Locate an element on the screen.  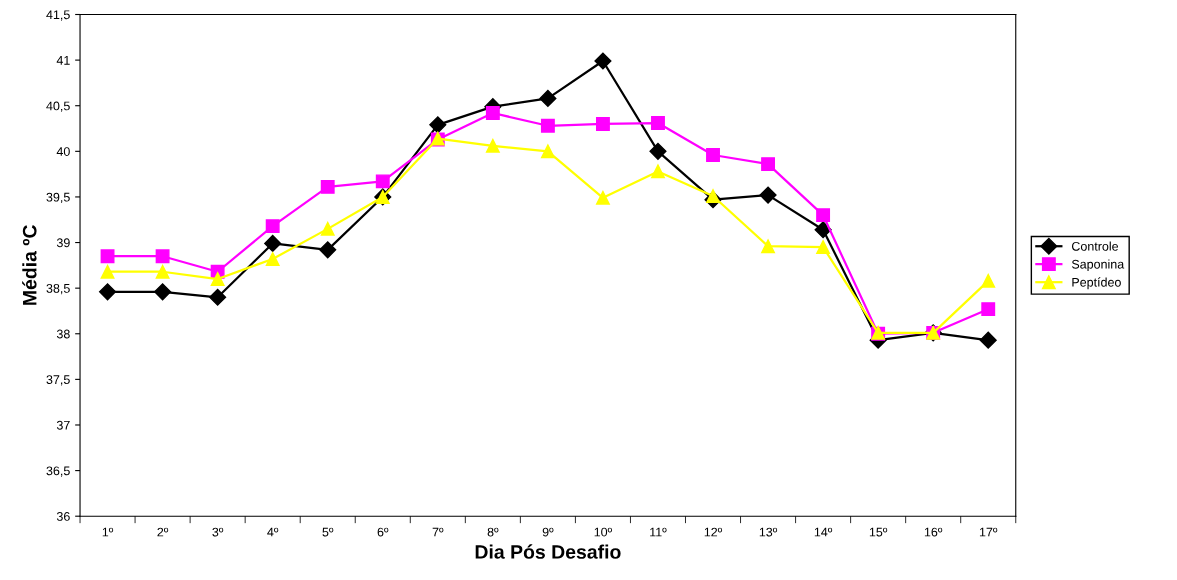
x-tick-label: 12º is located at coordinates (713, 532).